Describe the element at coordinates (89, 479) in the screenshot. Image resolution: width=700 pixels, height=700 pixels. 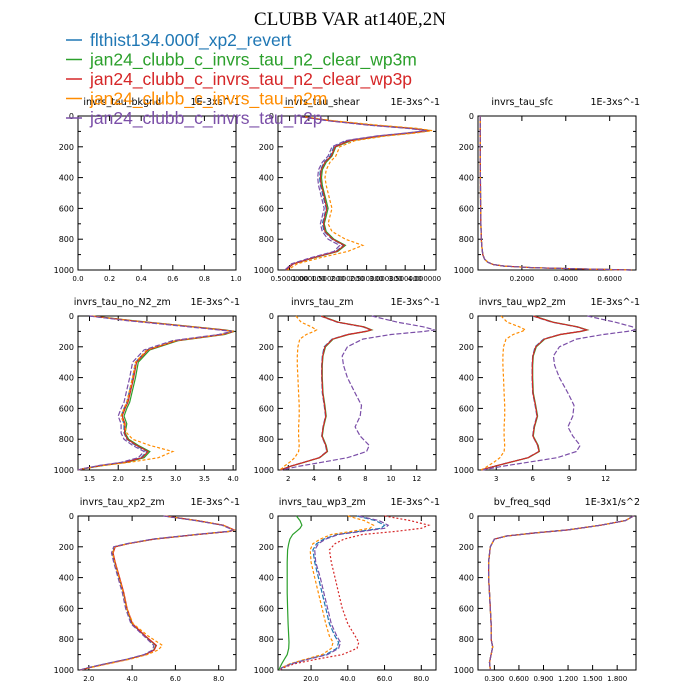
I see `x-tick-label: 1.5` at that location.